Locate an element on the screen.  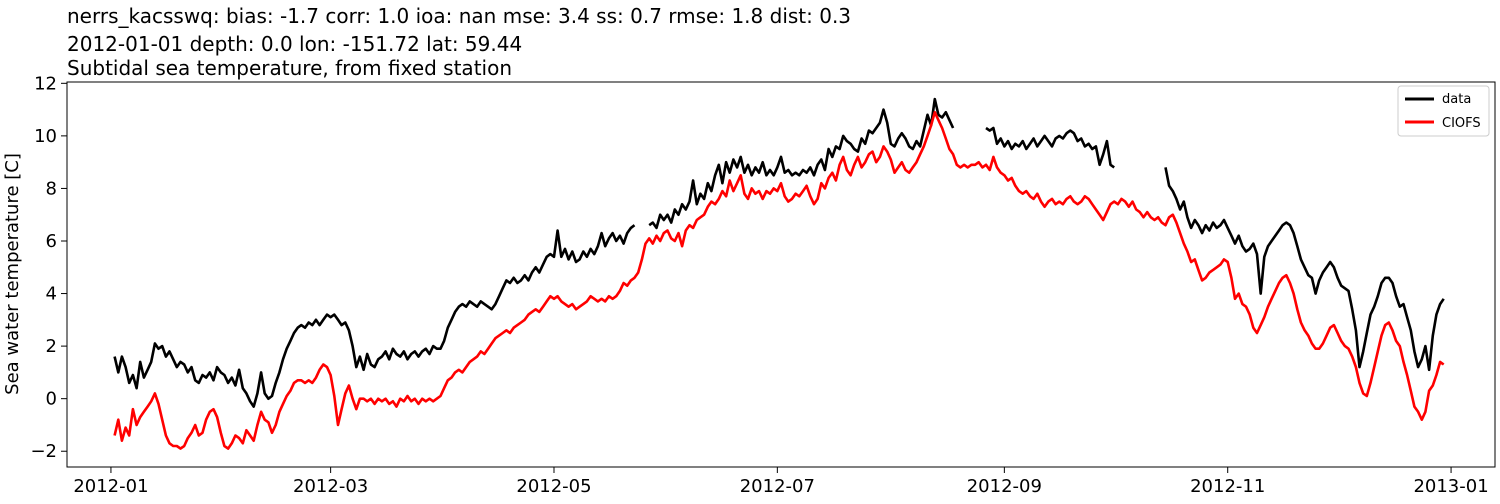
y-tick-label: 4 is located at coordinates (51, 294).